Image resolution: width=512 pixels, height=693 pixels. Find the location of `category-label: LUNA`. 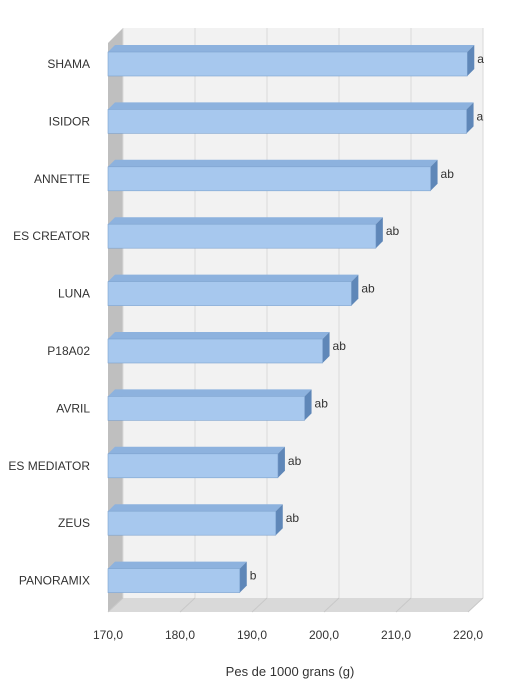

category-label: LUNA is located at coordinates (74, 294).